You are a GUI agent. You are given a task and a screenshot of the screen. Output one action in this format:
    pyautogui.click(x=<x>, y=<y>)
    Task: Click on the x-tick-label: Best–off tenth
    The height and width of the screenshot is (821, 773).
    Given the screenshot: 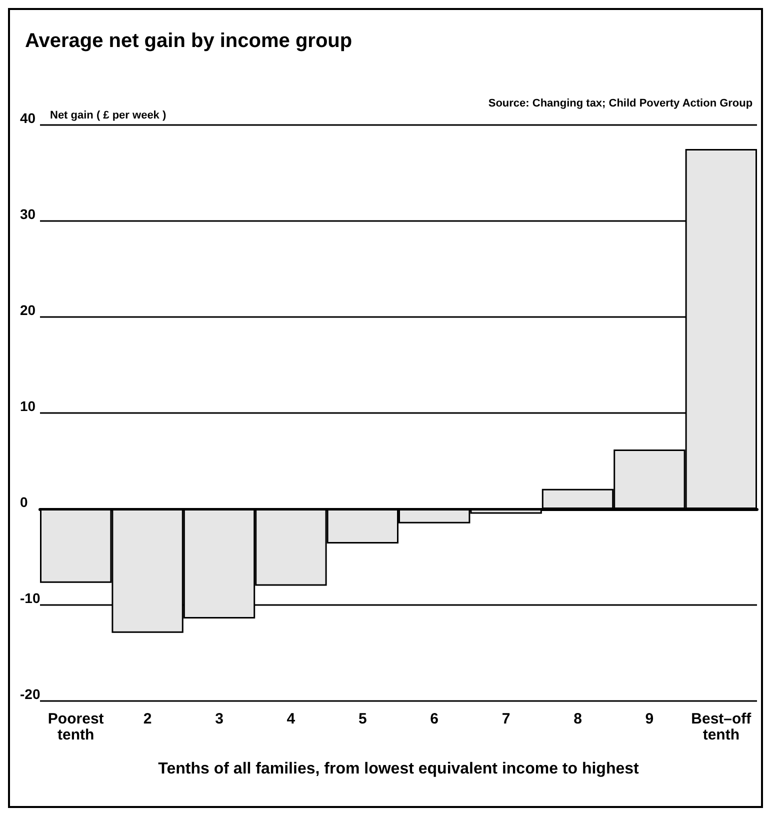 What is the action you would take?
    pyautogui.click(x=721, y=727)
    